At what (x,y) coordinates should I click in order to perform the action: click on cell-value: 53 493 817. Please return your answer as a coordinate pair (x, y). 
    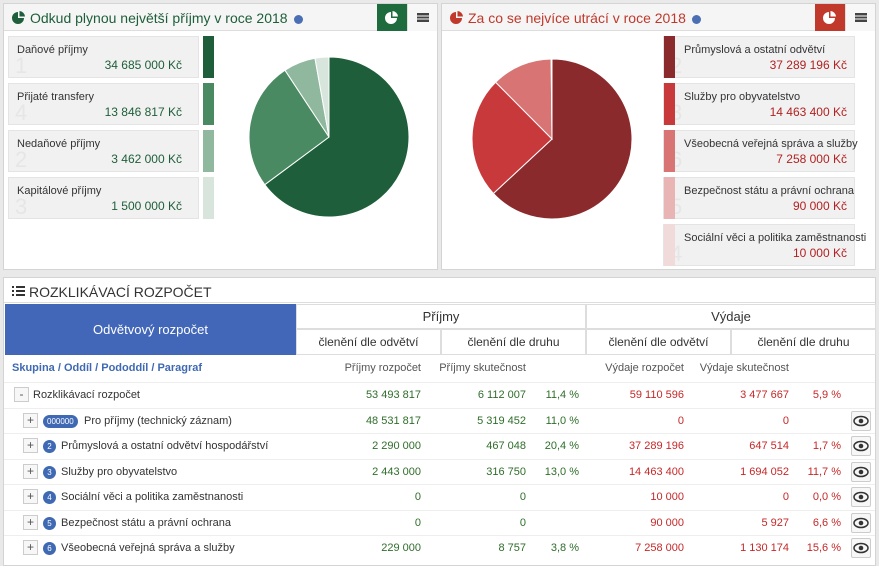
    Looking at the image, I should click on (393, 395).